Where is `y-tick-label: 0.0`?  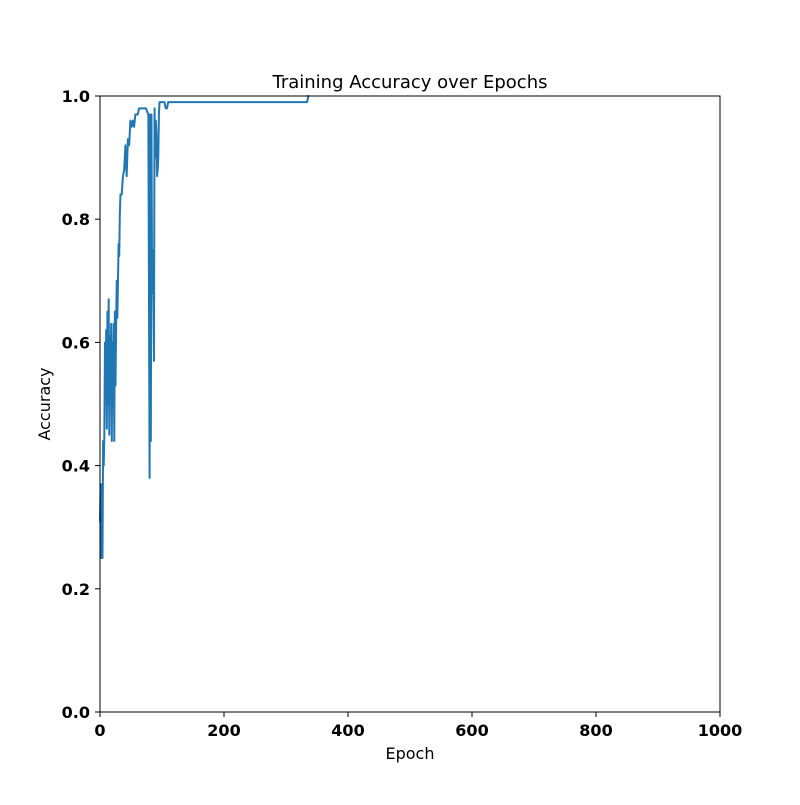
y-tick-label: 0.0 is located at coordinates (76, 712).